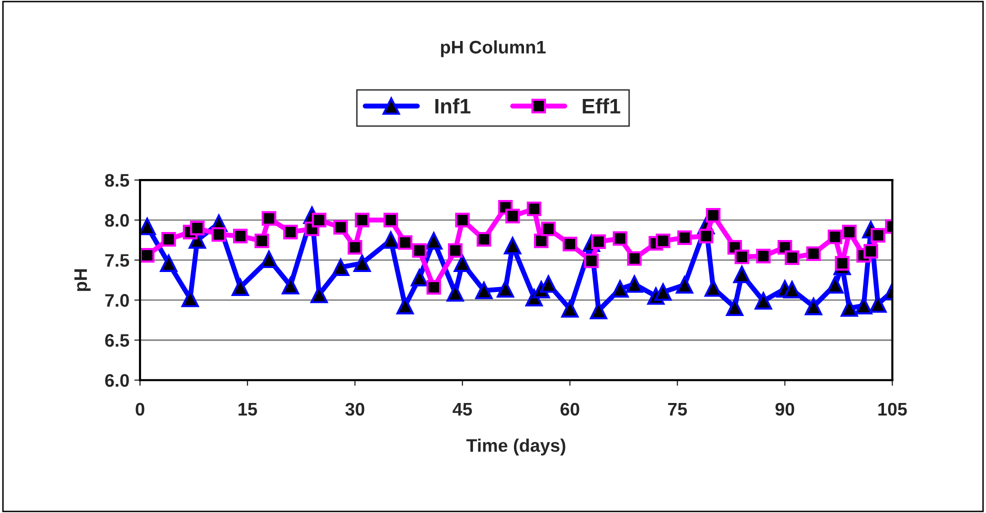 This screenshot has height=513, width=986. What do you see at coordinates (677, 409) in the screenshot?
I see `x-tick-label: 75` at bounding box center [677, 409].